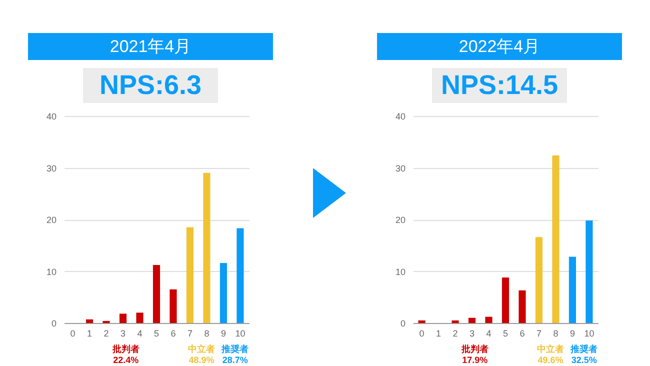  Describe the element at coordinates (551, 360) in the screenshot. I see `text: 49.6%` at that location.